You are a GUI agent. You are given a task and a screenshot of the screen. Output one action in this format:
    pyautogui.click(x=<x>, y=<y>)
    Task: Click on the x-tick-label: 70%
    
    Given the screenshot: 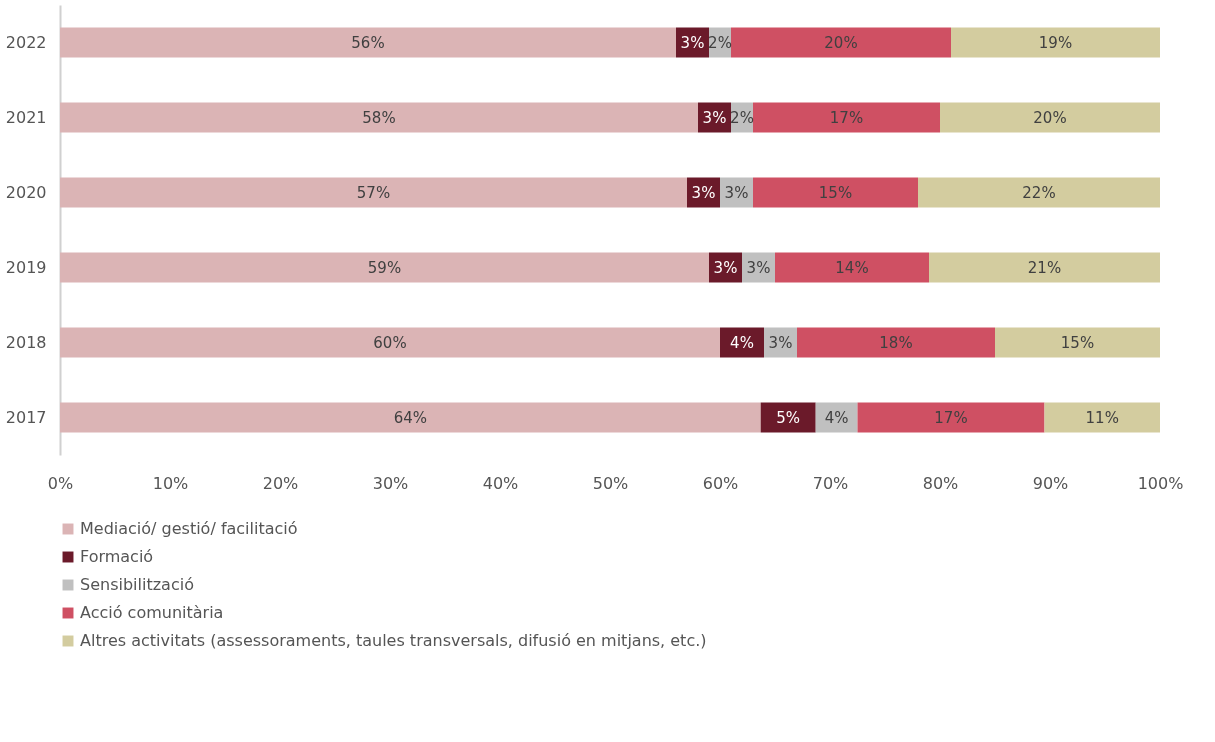 What is the action you would take?
    pyautogui.click(x=830, y=483)
    